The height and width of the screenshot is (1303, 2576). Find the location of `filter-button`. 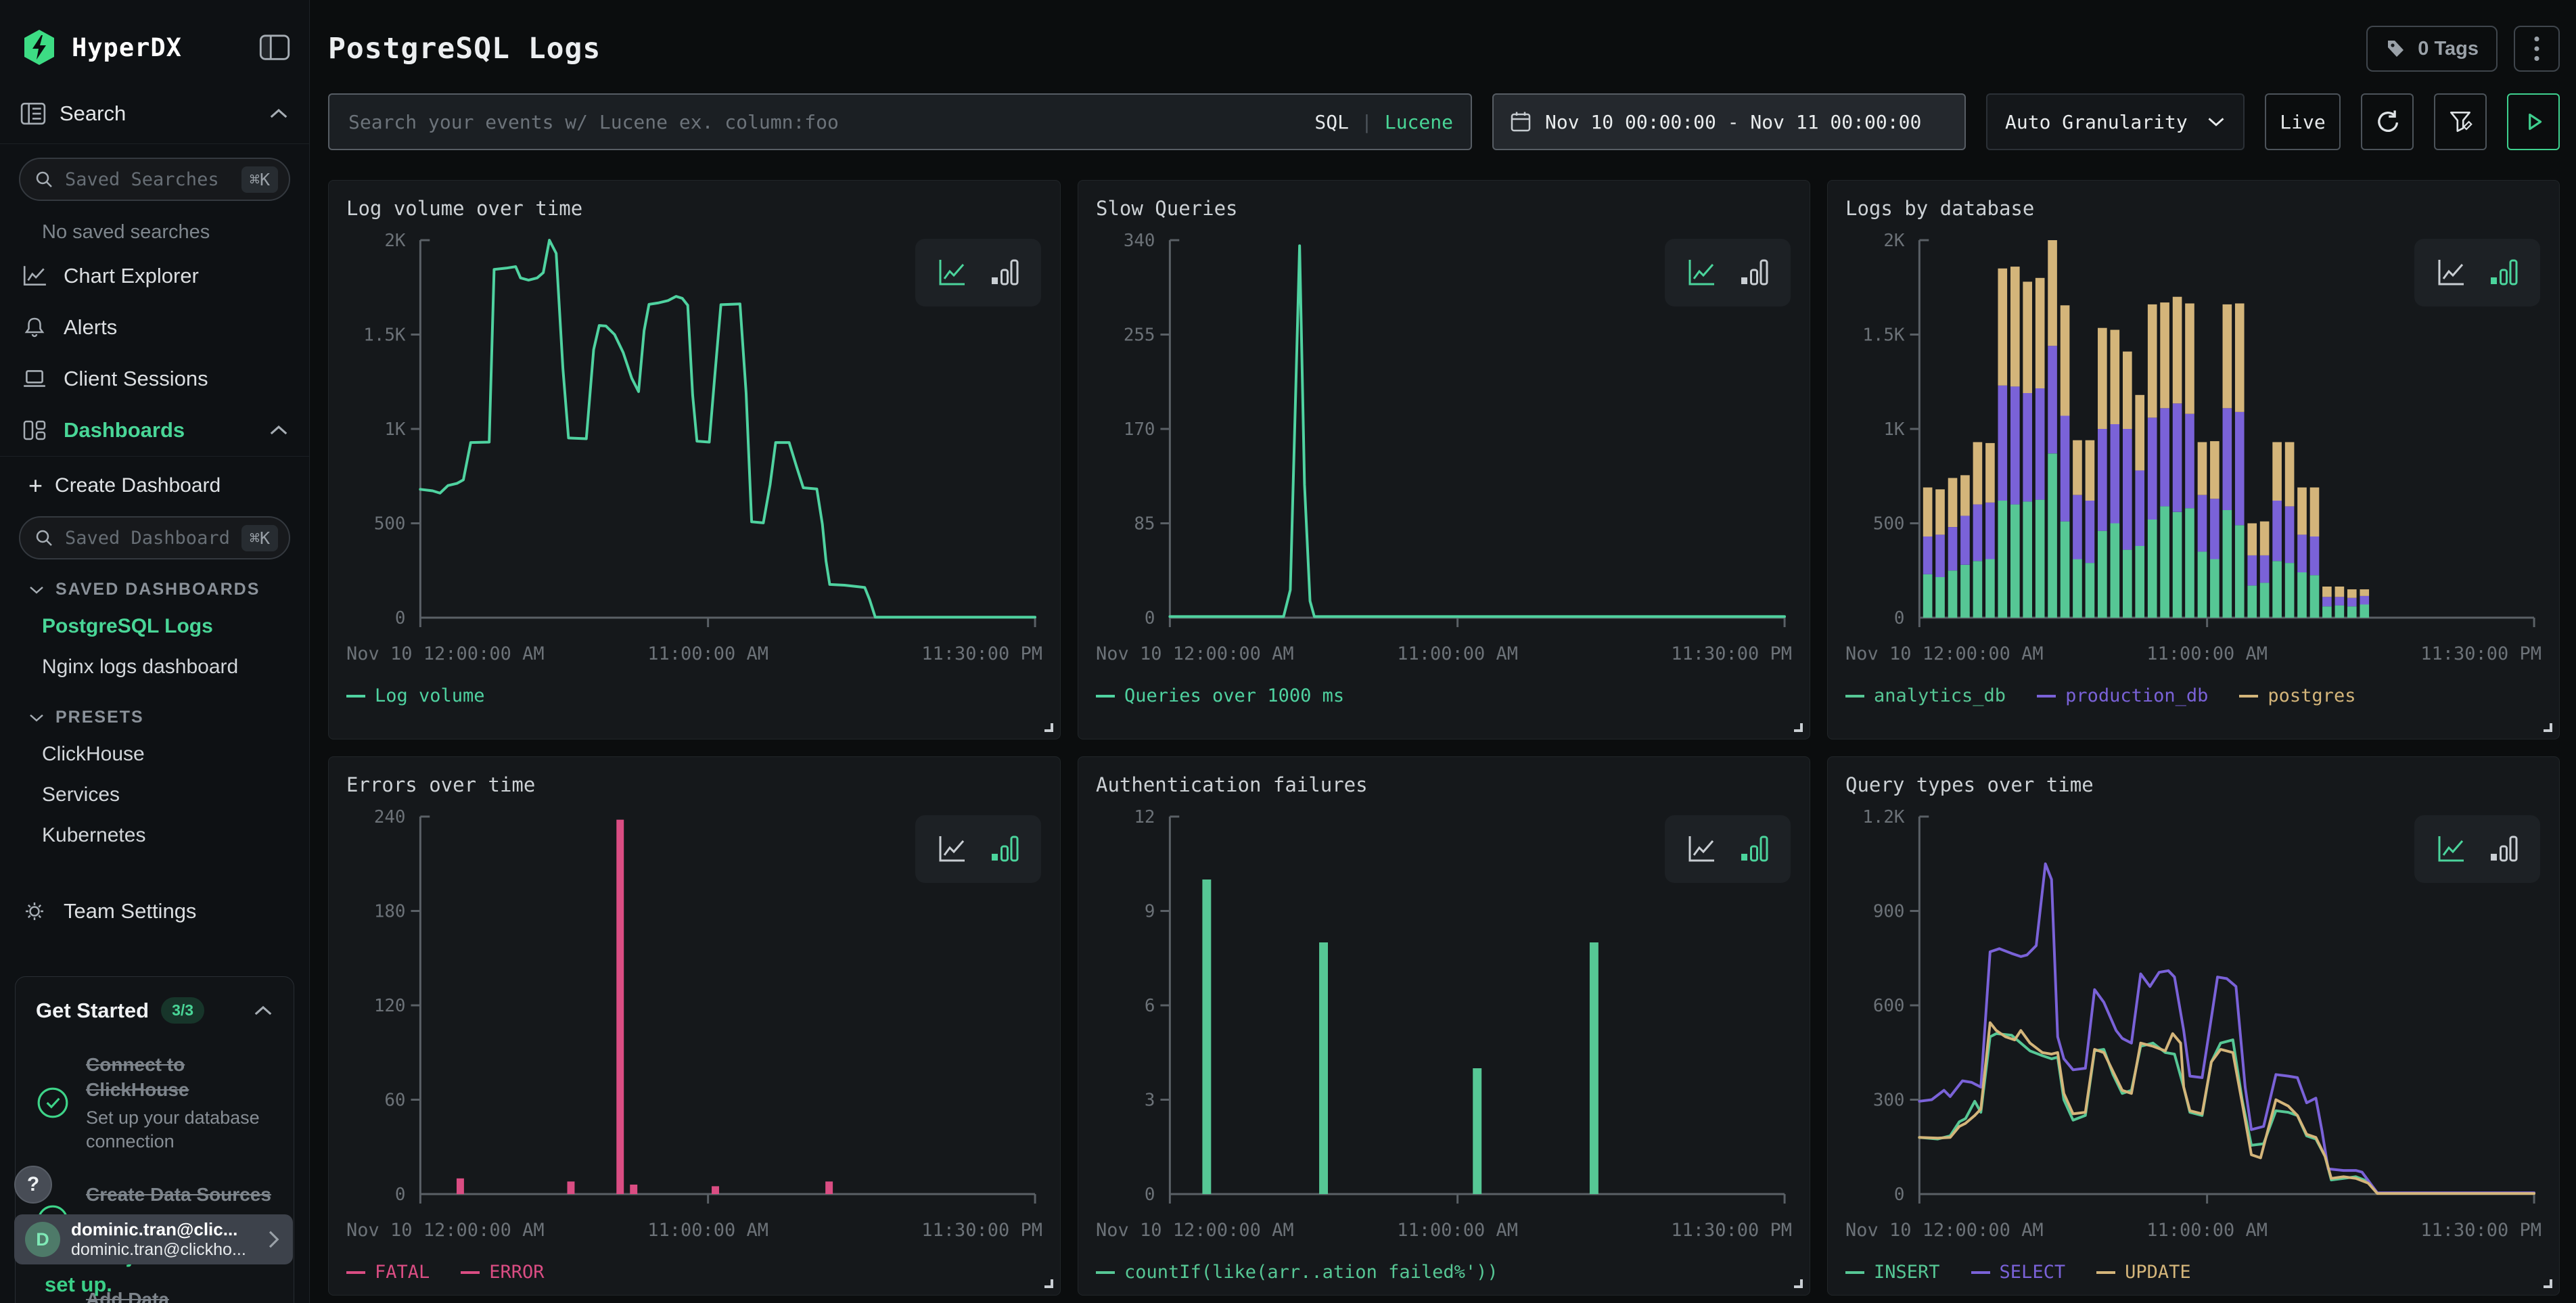

filter-button is located at coordinates (2460, 121).